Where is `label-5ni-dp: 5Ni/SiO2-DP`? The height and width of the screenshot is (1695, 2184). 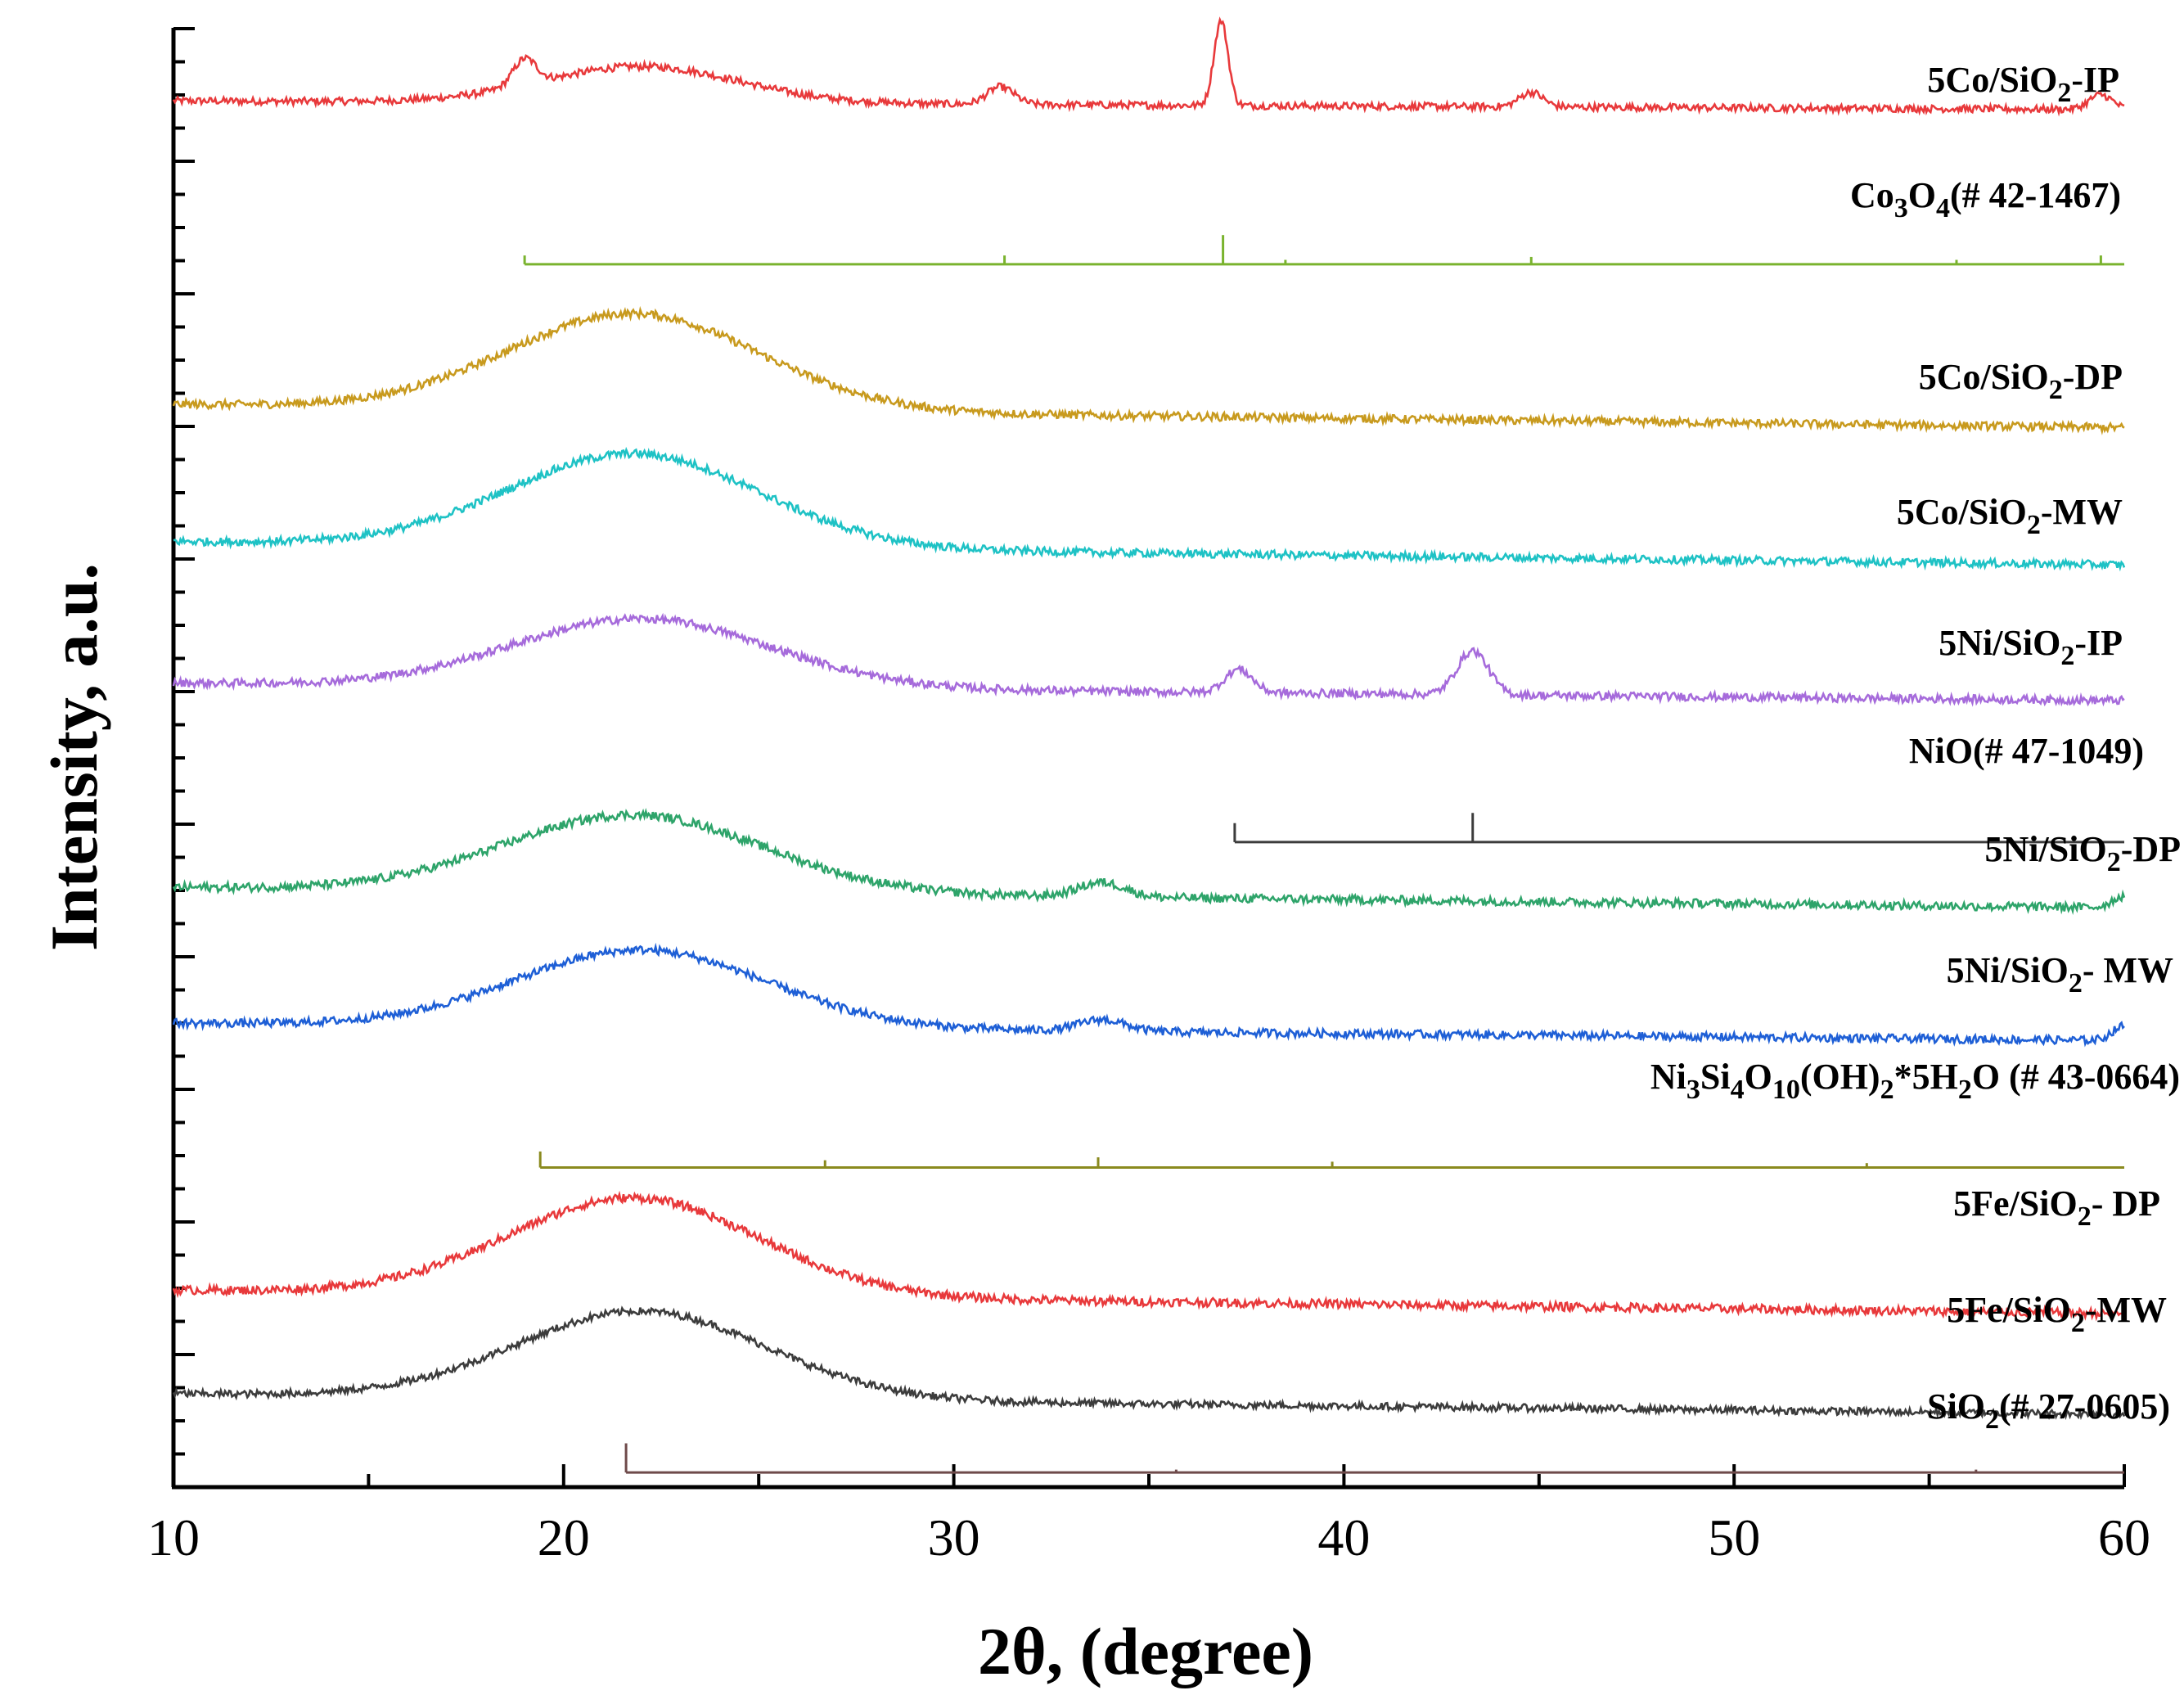
label-5ni-dp: 5Ni/SiO2-DP is located at coordinates (2083, 853).